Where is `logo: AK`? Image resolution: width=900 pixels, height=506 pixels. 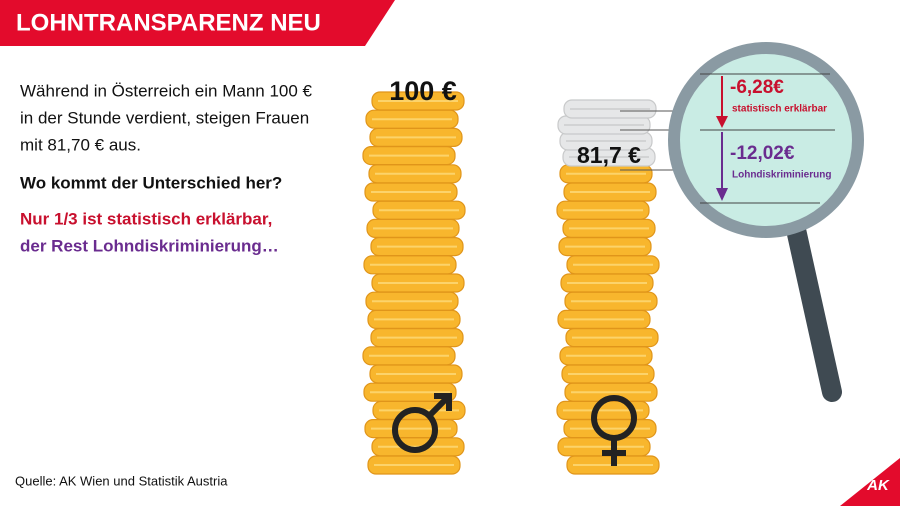 logo: AK is located at coordinates (878, 485).